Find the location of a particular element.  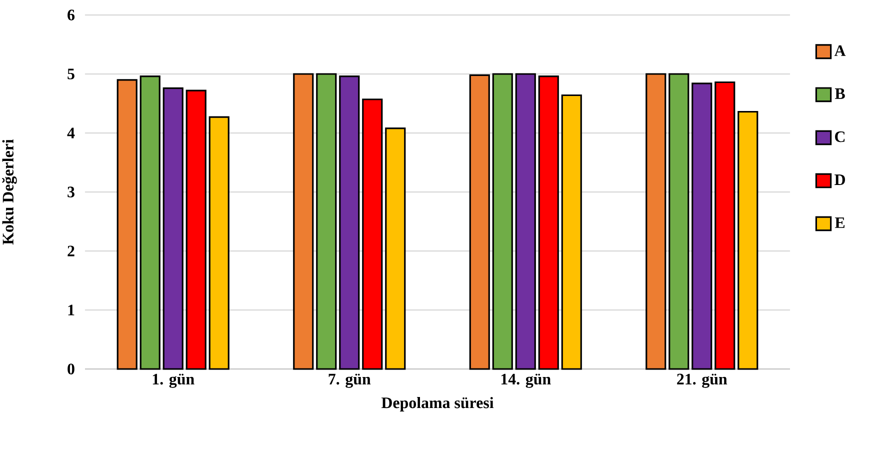

x-tick-label: 7. gün is located at coordinates (349, 381).